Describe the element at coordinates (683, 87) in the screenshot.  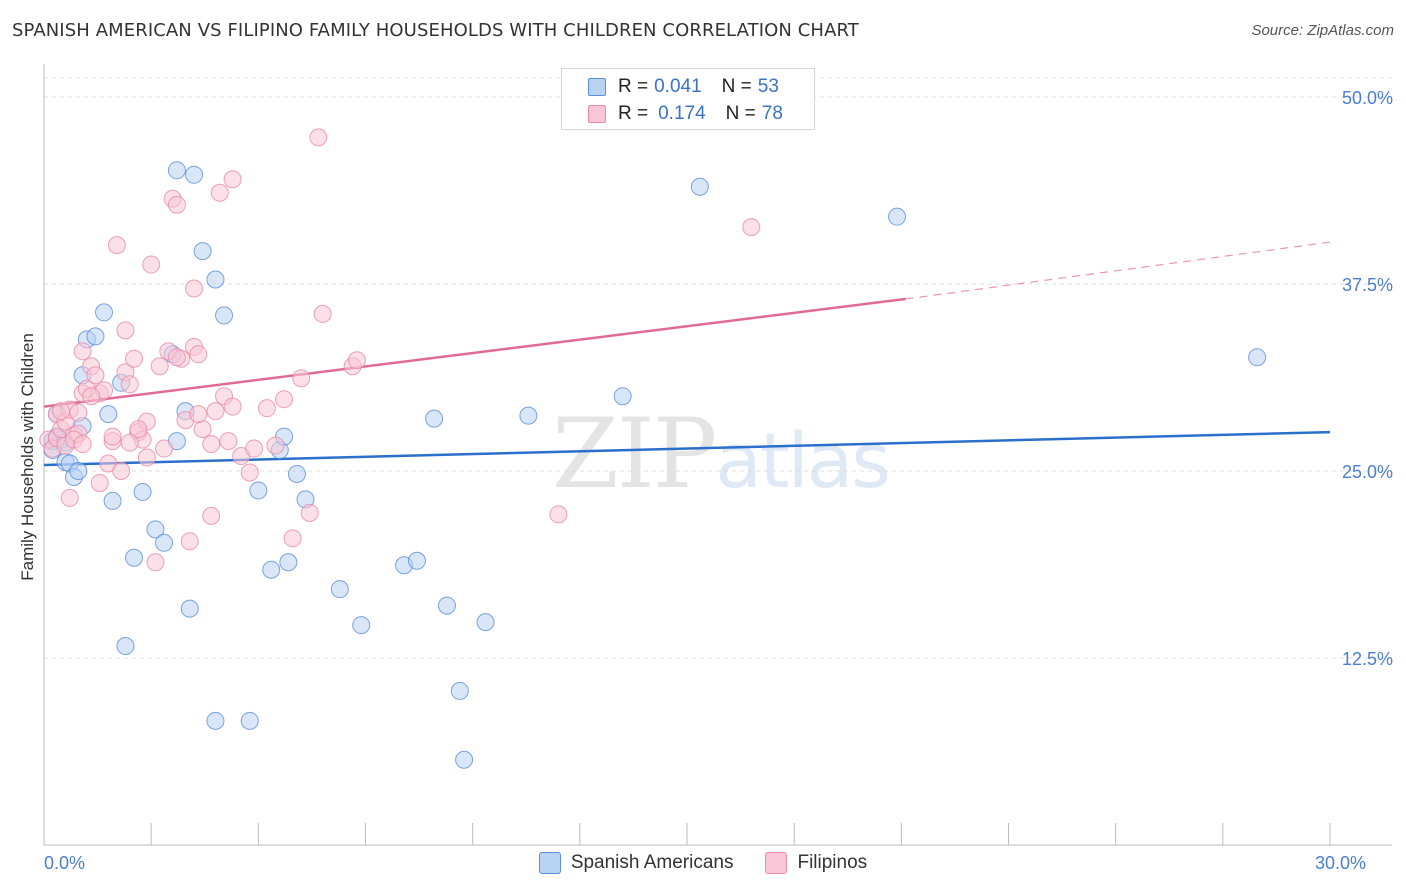
I see `legend-row-spanish-americans: R = 0.041 N = 53` at that location.